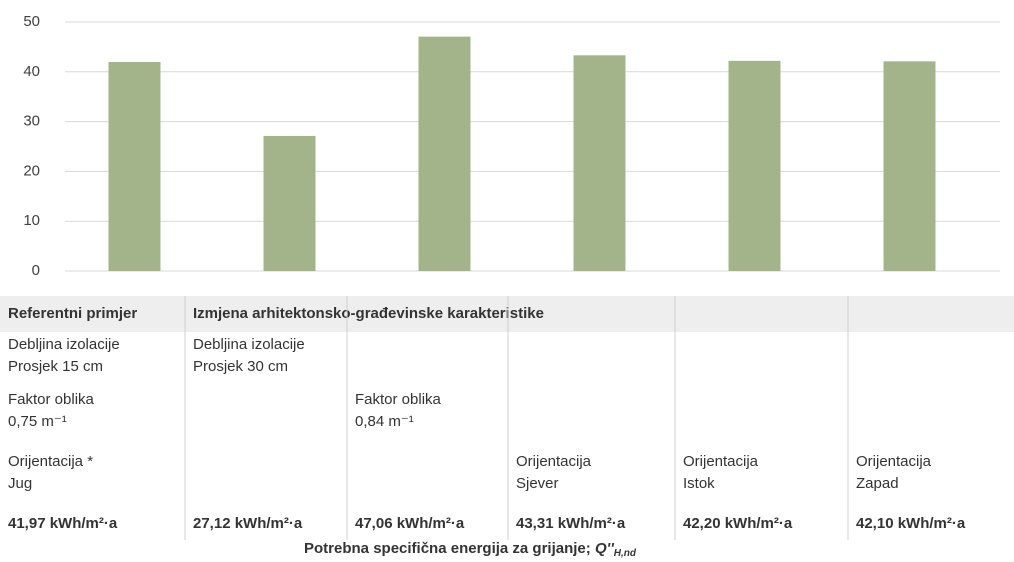 Image resolution: width=1014 pixels, height=562 pixels. What do you see at coordinates (63, 523) in the screenshot?
I see `value-label: 41,97 kWh/m²·a` at bounding box center [63, 523].